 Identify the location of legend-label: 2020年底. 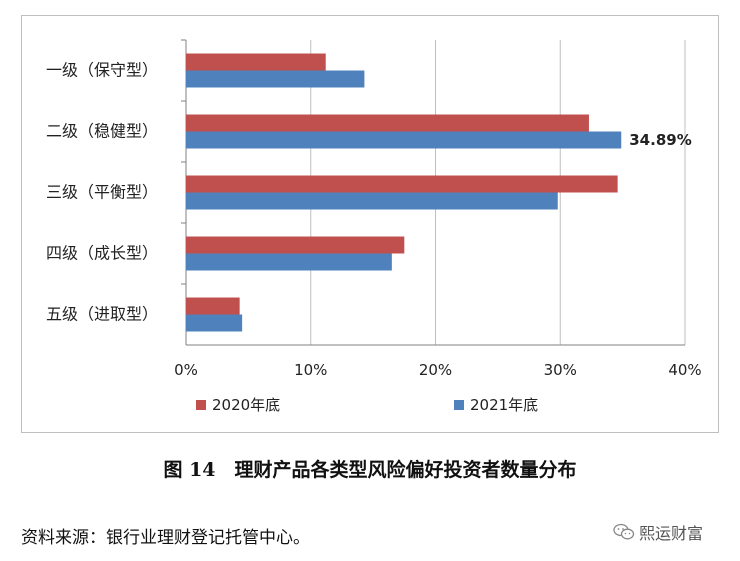
(246, 405).